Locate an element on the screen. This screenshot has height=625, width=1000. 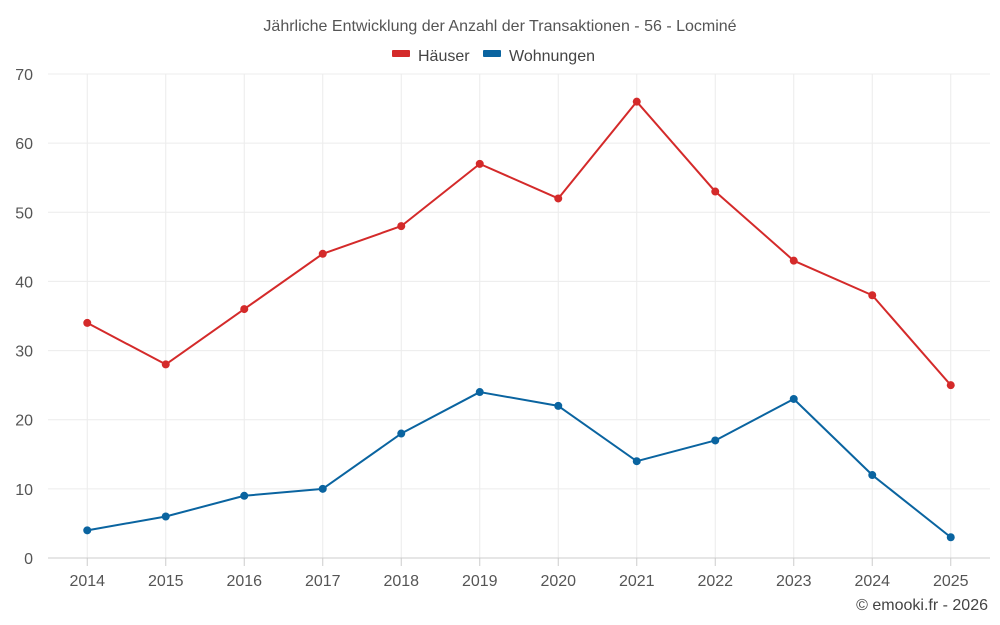
x-tick-label: 2015 is located at coordinates (166, 581).